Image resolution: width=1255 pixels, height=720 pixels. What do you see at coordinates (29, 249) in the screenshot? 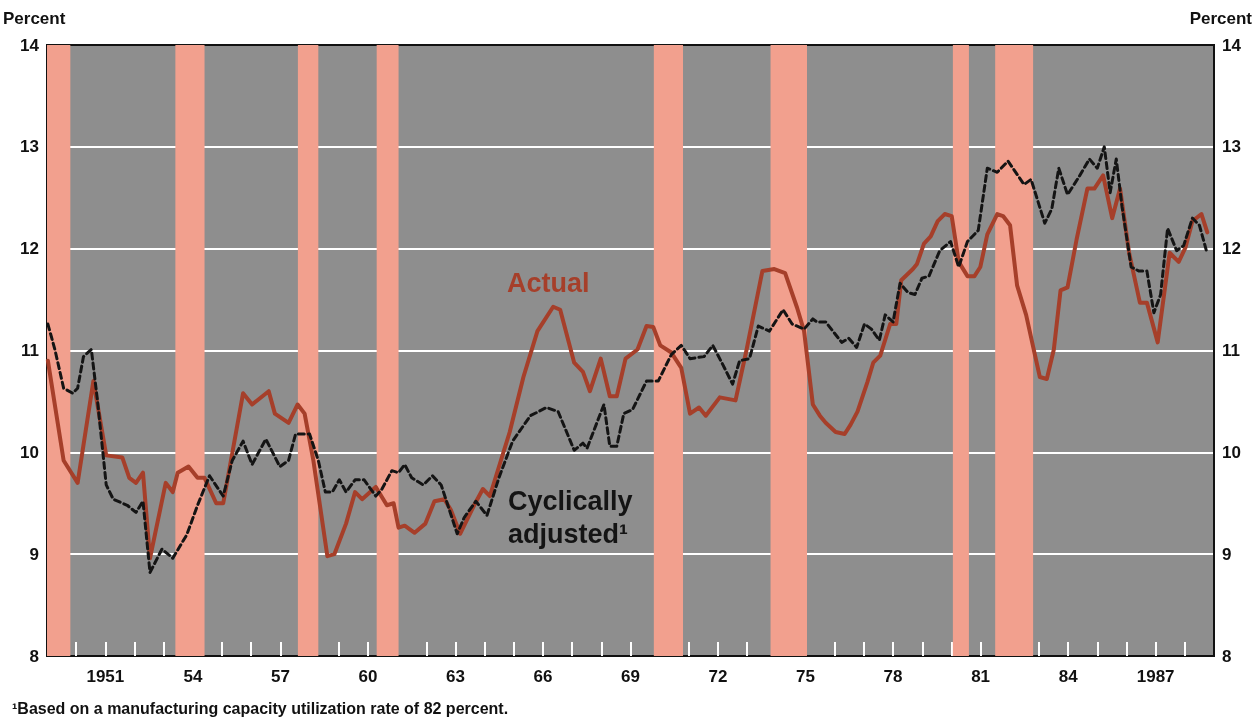
I see `y-tick-label: 12` at bounding box center [29, 249].